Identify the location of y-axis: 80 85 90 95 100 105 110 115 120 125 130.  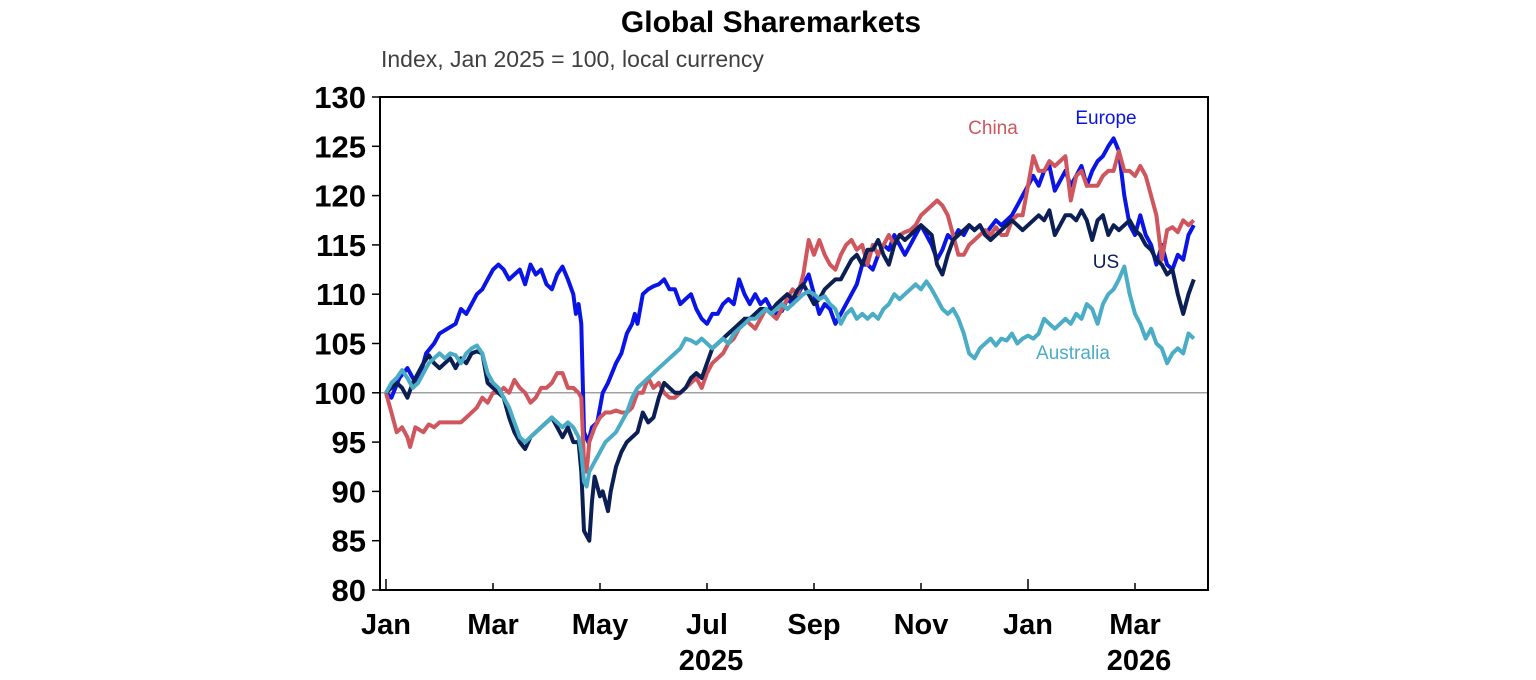
(347, 344).